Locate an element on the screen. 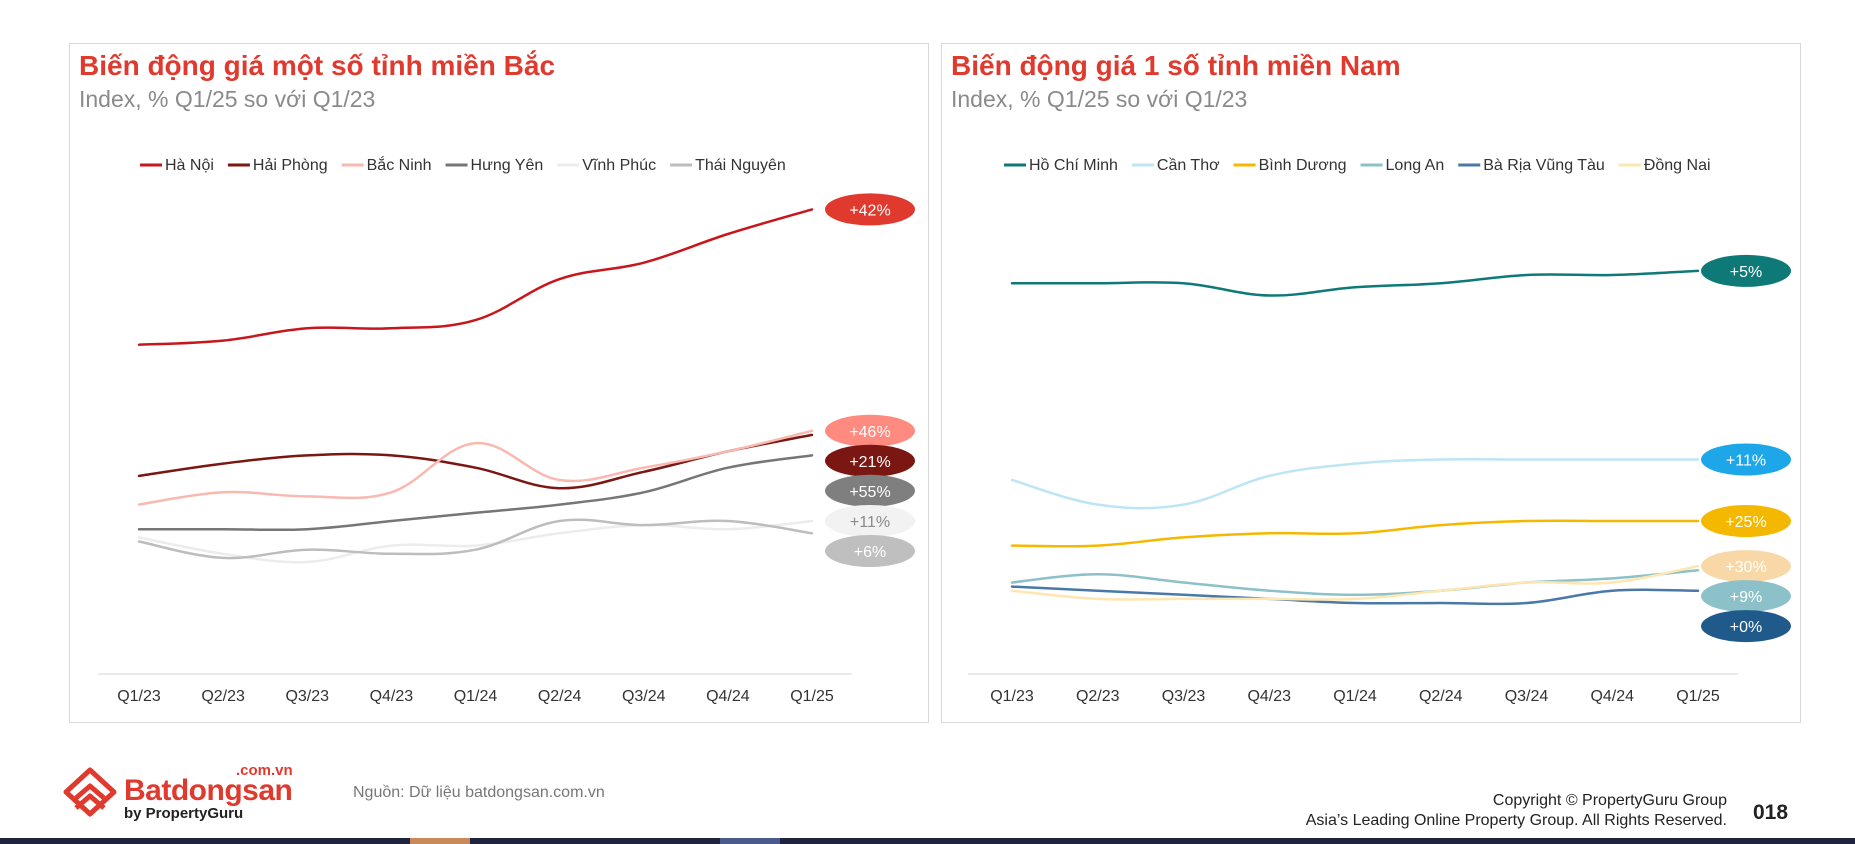 The height and width of the screenshot is (844, 1855). series-Cần Thơ is located at coordinates (1355, 483).